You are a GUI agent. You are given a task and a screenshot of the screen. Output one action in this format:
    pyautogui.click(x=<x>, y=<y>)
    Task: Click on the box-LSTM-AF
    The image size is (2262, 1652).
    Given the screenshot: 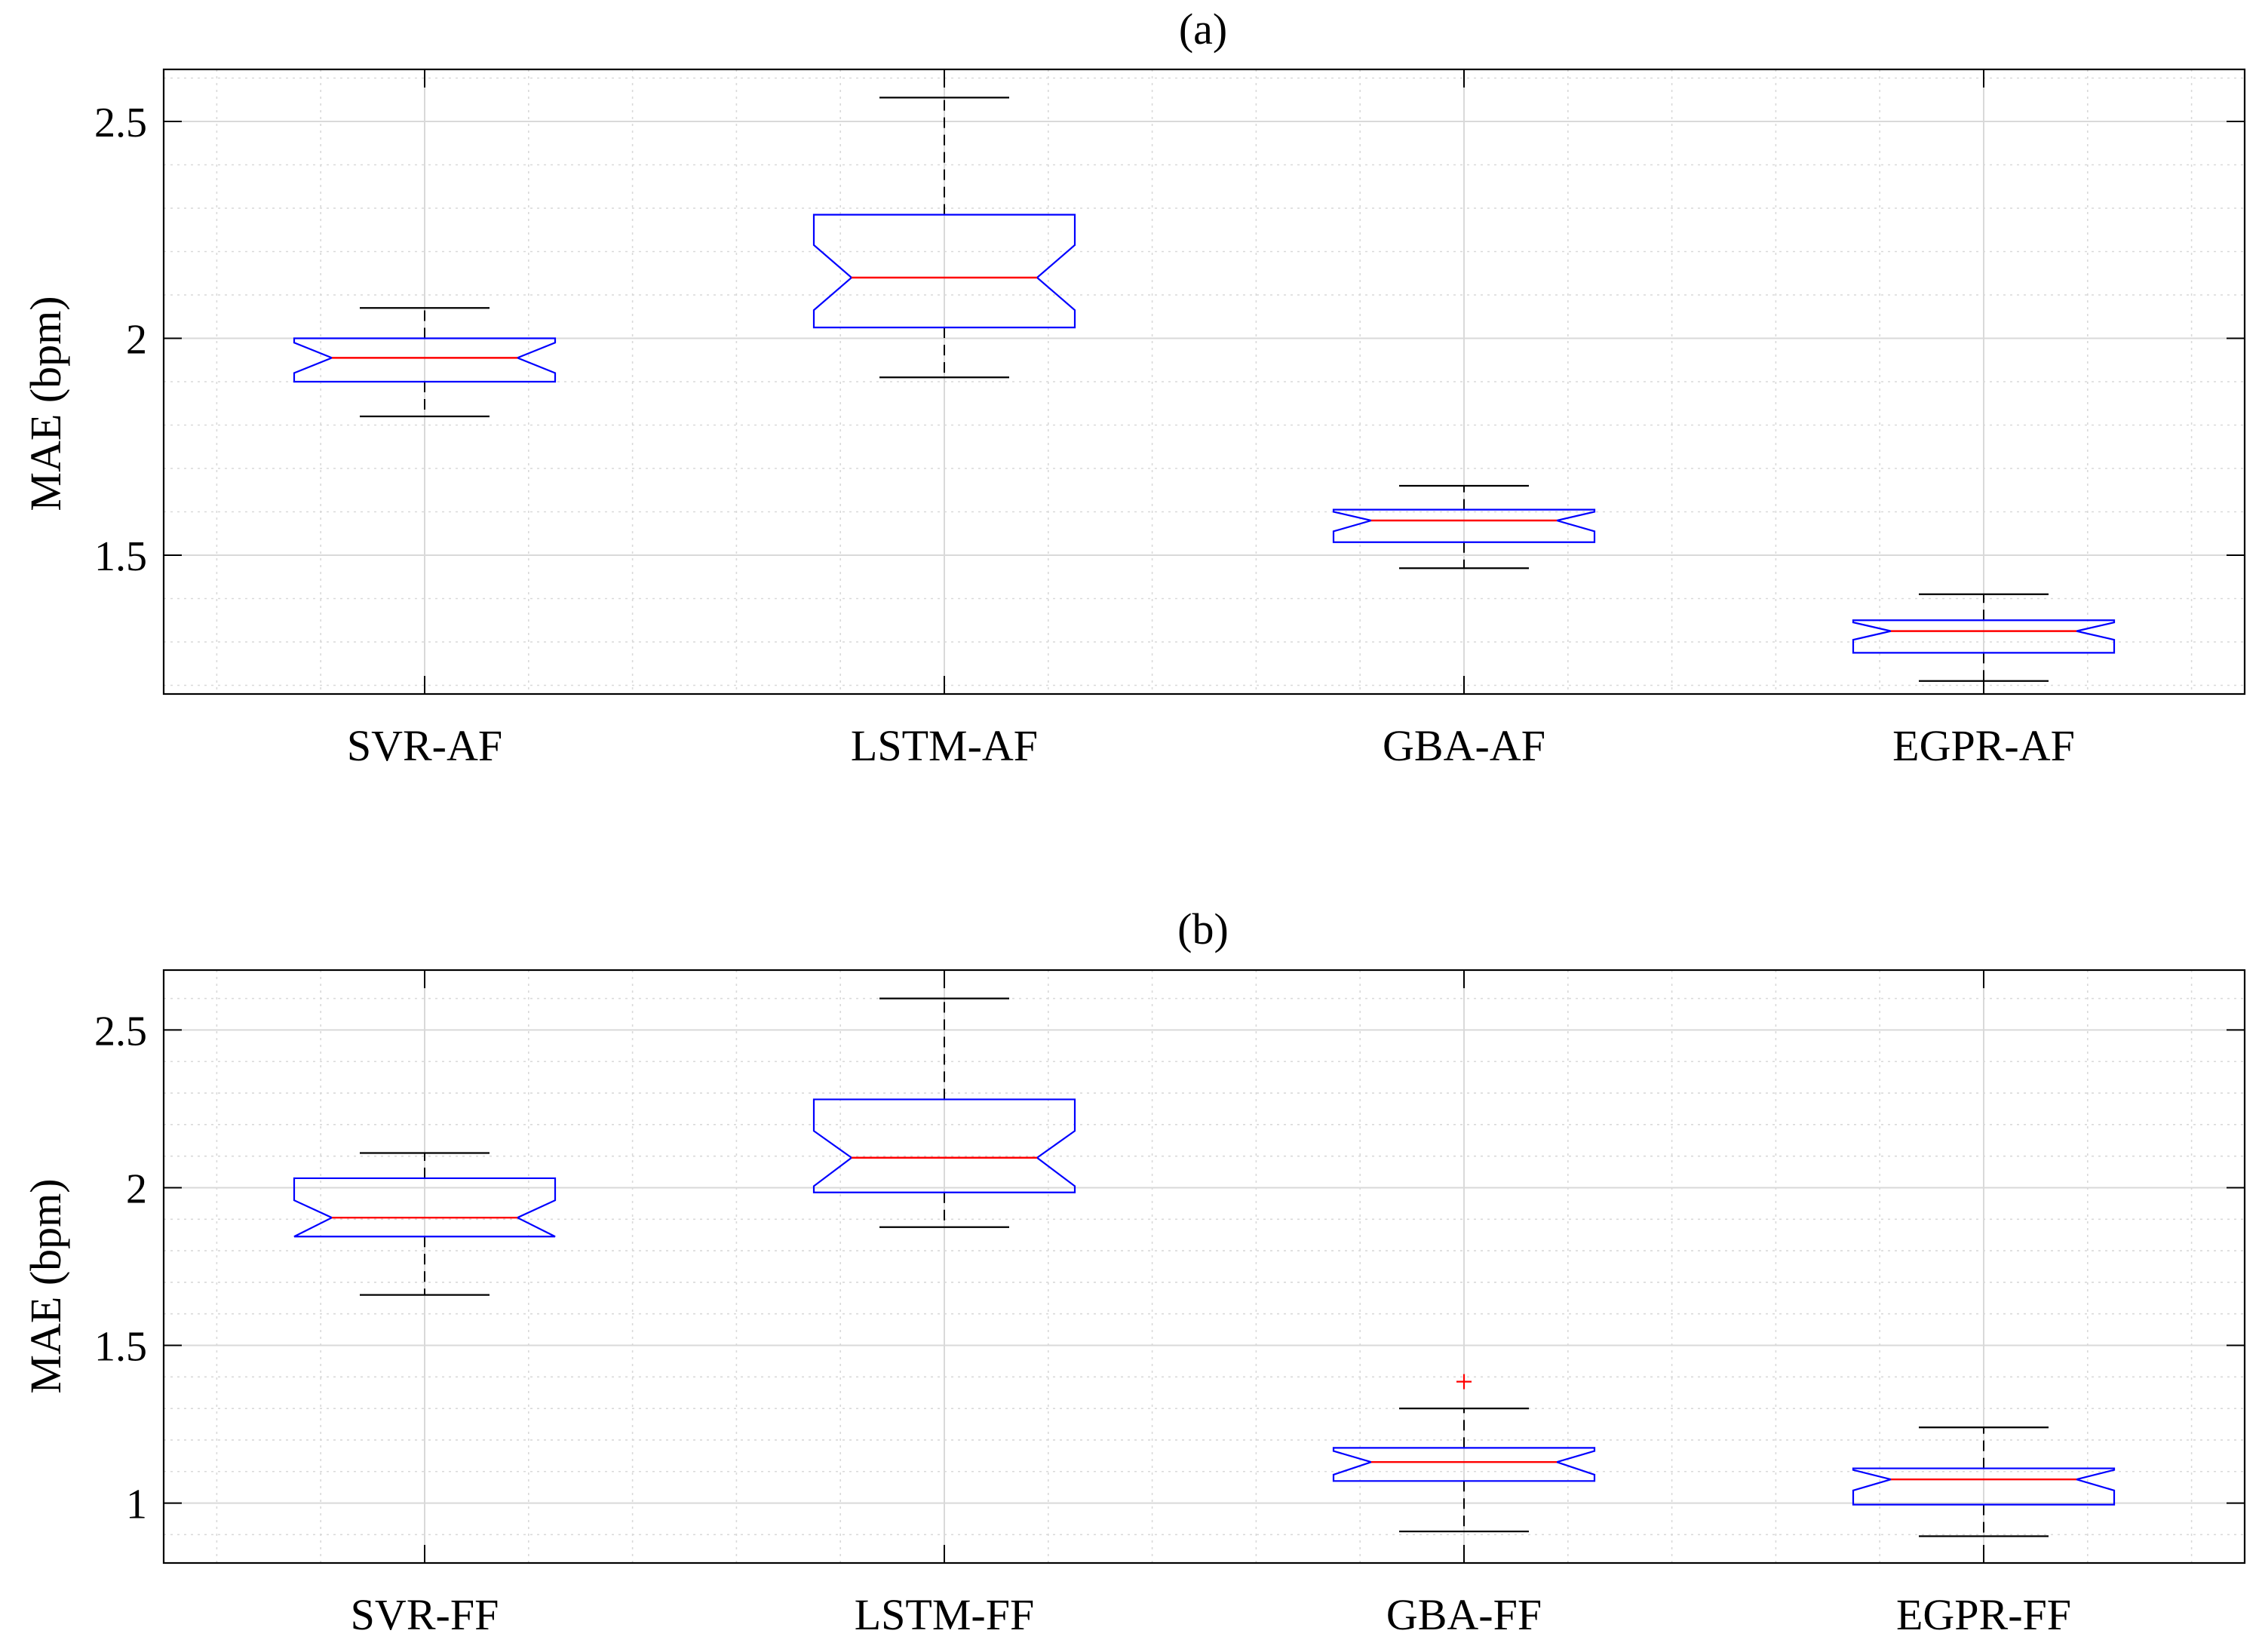 What is the action you would take?
    pyautogui.click(x=944, y=238)
    